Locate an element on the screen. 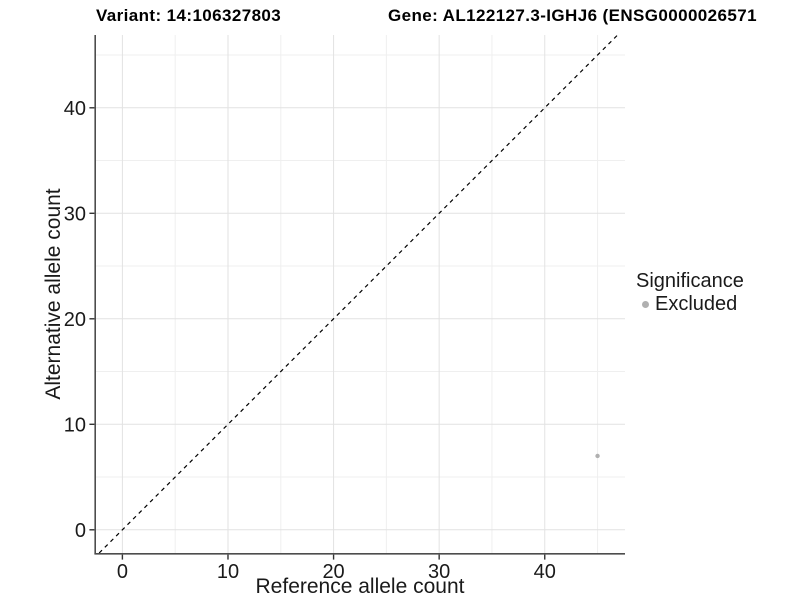  legend: Significance Excluded is located at coordinates (690, 292).